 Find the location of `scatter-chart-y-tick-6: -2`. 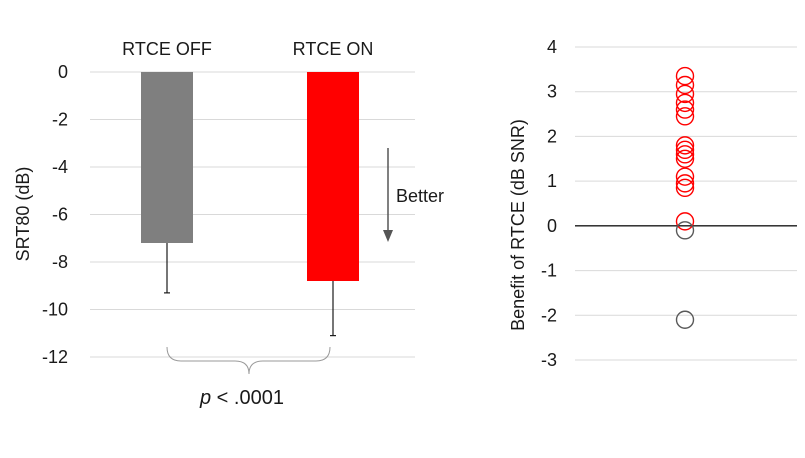

scatter-chart-y-tick-6: -2 is located at coordinates (549, 315).